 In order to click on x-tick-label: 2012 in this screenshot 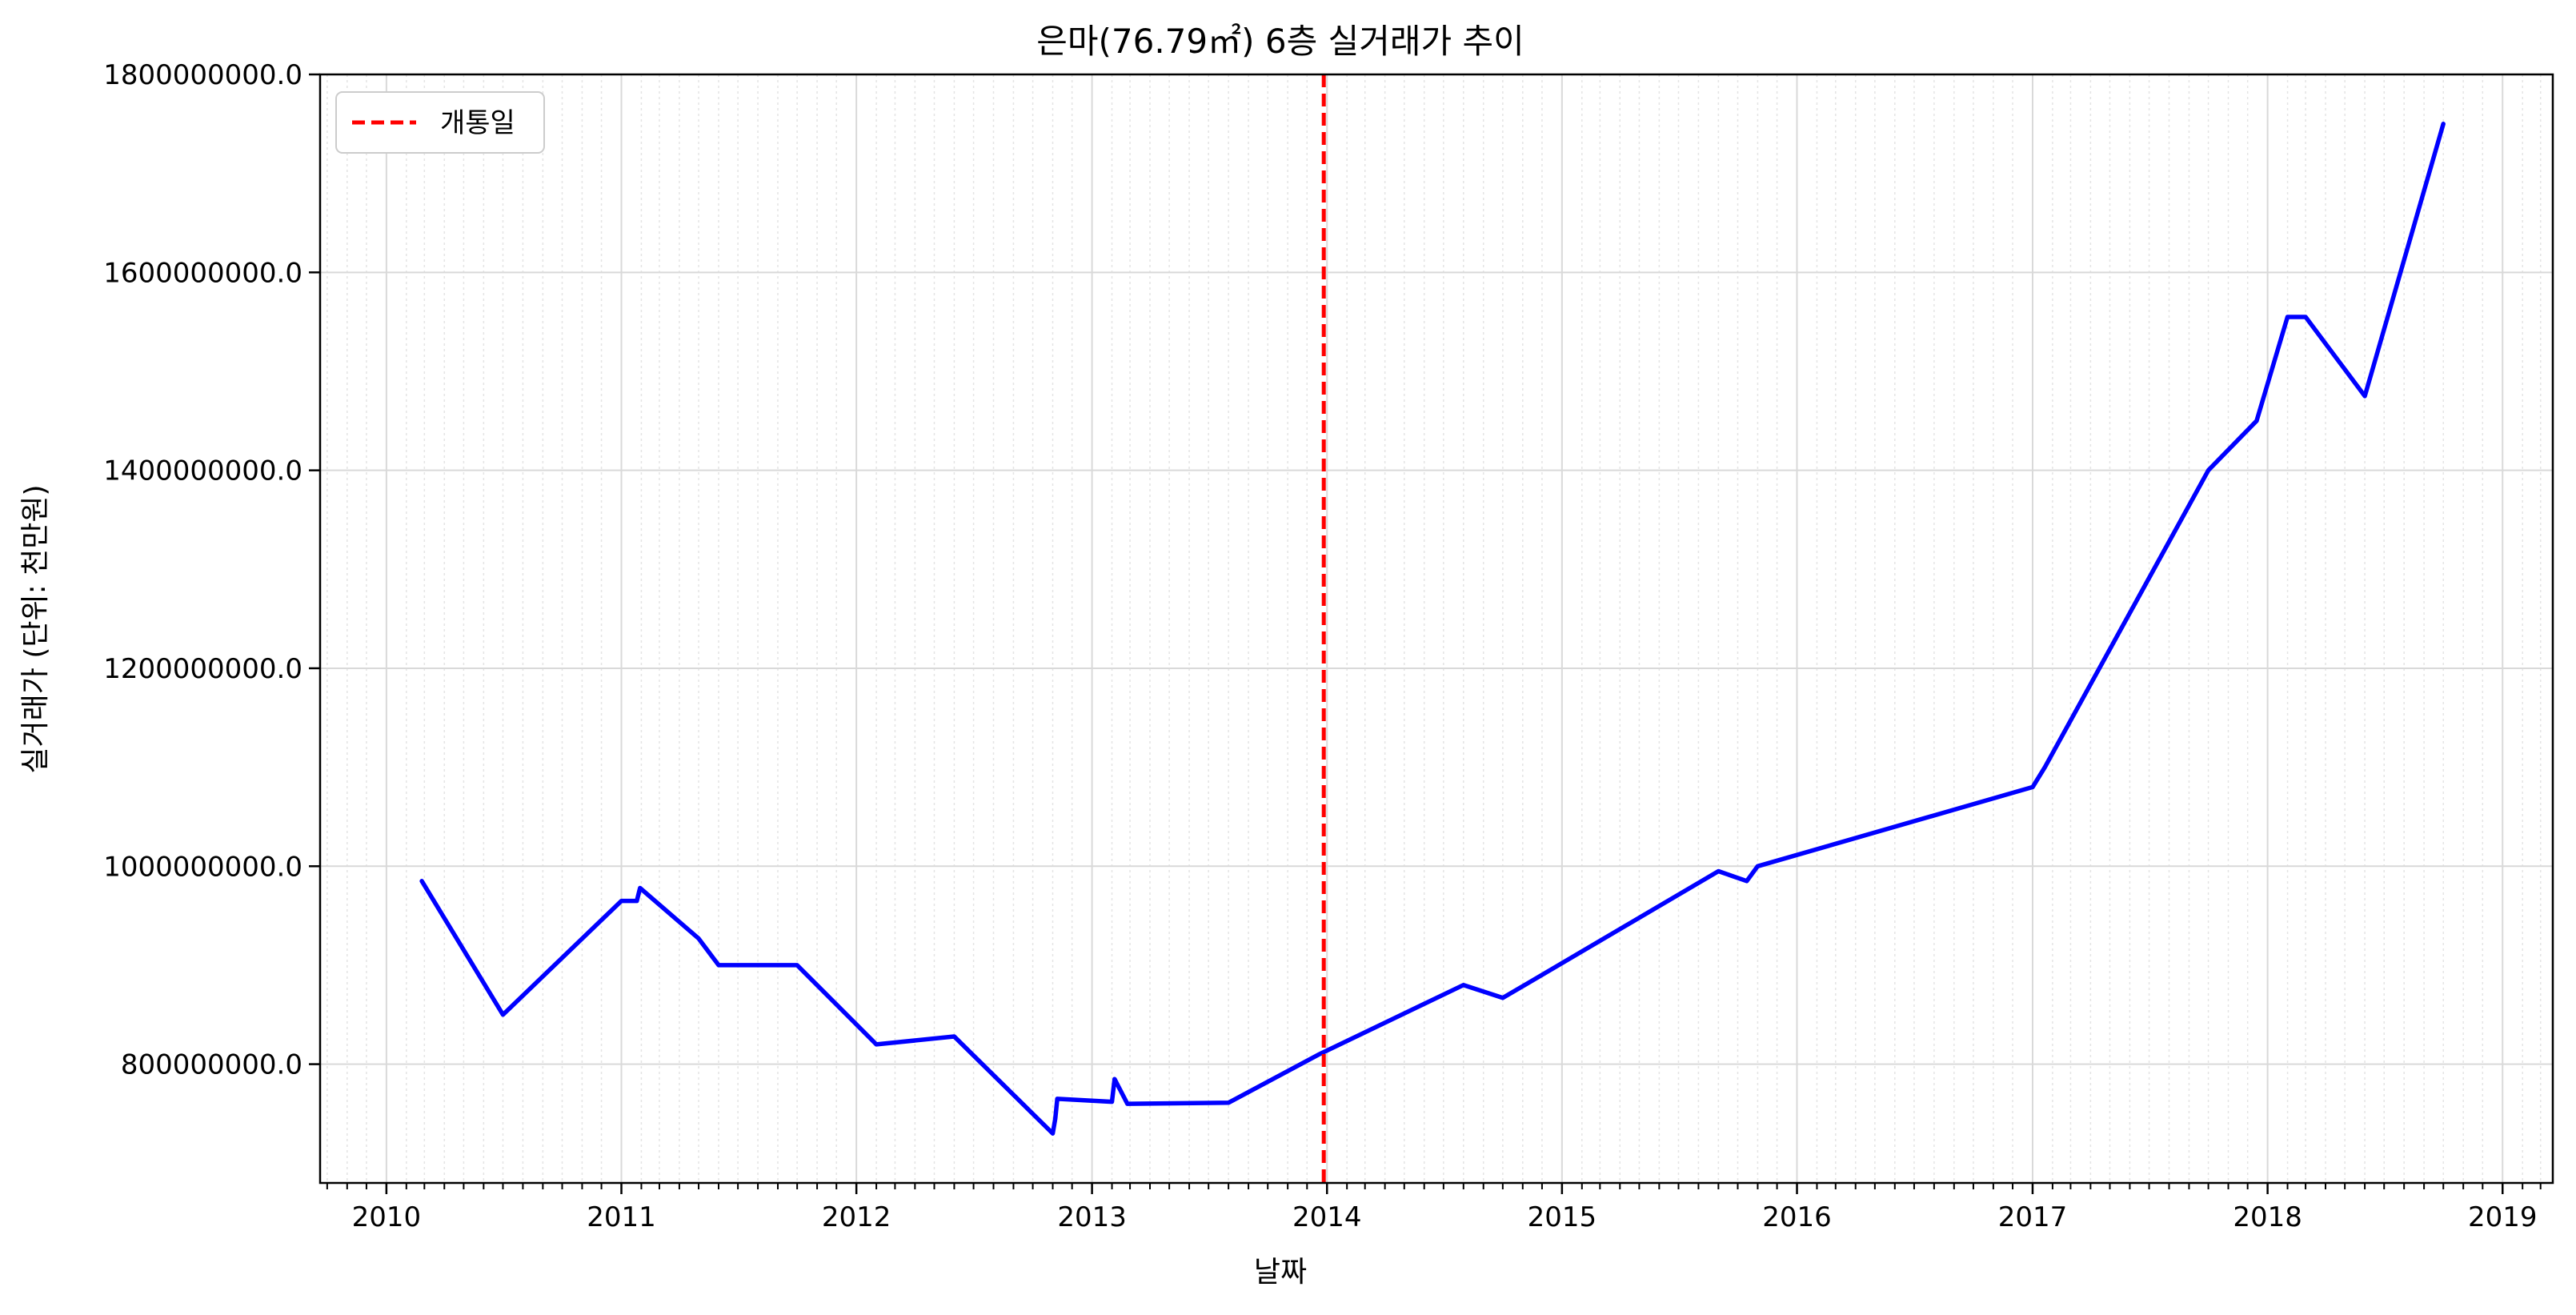, I will do `click(856, 1217)`.